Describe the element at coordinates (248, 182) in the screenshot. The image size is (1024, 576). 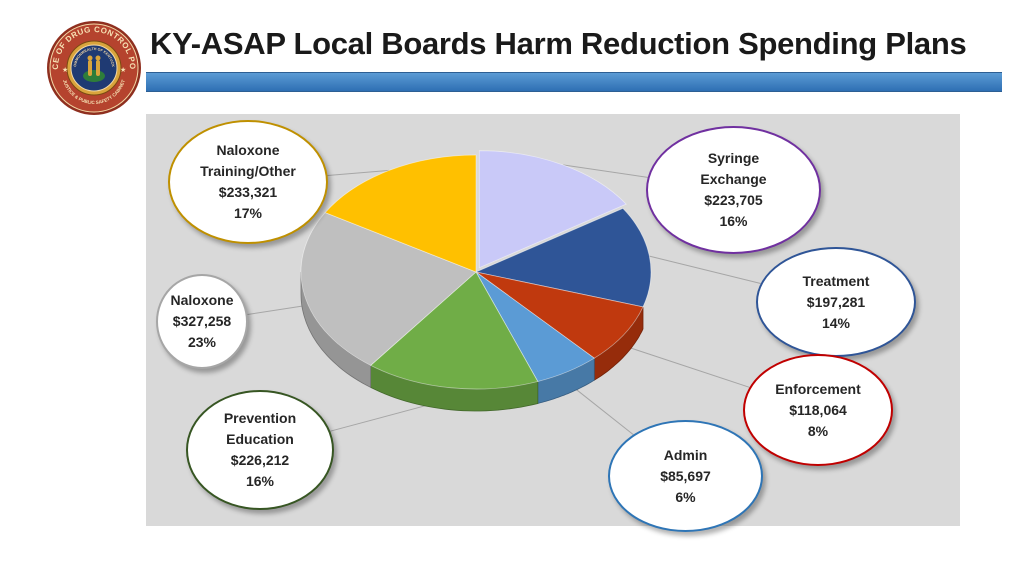
I see `callout-naloxone-training-other: Naloxone Training/Other $233,321 17%` at that location.